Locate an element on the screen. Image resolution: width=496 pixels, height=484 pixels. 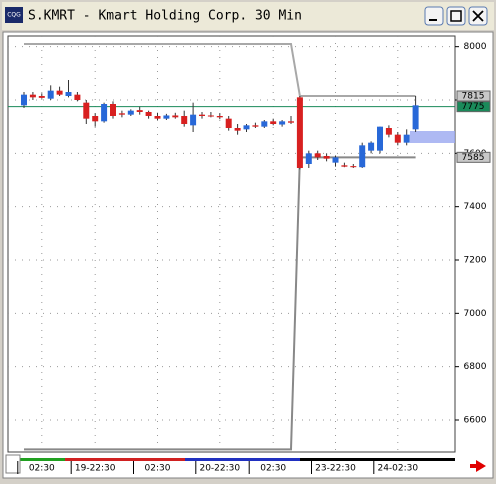
y-tick-label: 7400 is located at coordinates (475, 207).